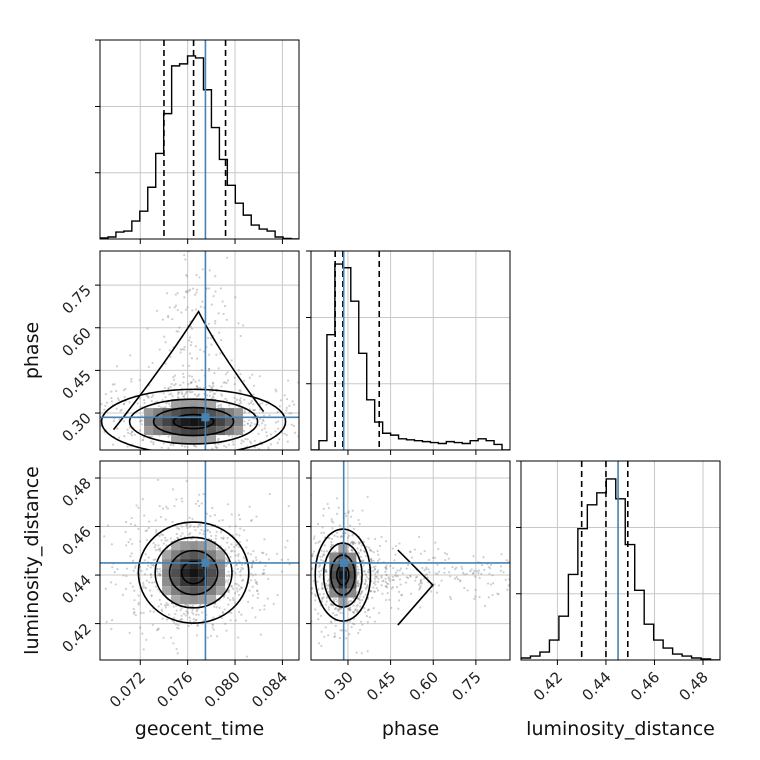 The width and height of the screenshot is (760, 760). I want to click on x-axis-label: geocent_time, so click(199, 729).